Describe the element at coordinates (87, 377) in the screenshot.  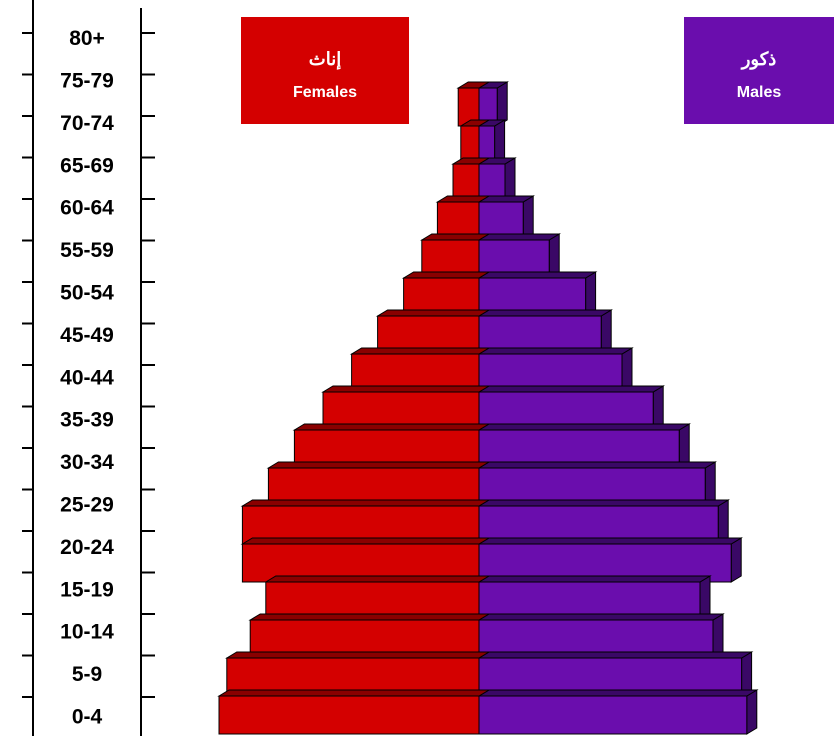
I see `age-label-40-44: 40-44` at that location.